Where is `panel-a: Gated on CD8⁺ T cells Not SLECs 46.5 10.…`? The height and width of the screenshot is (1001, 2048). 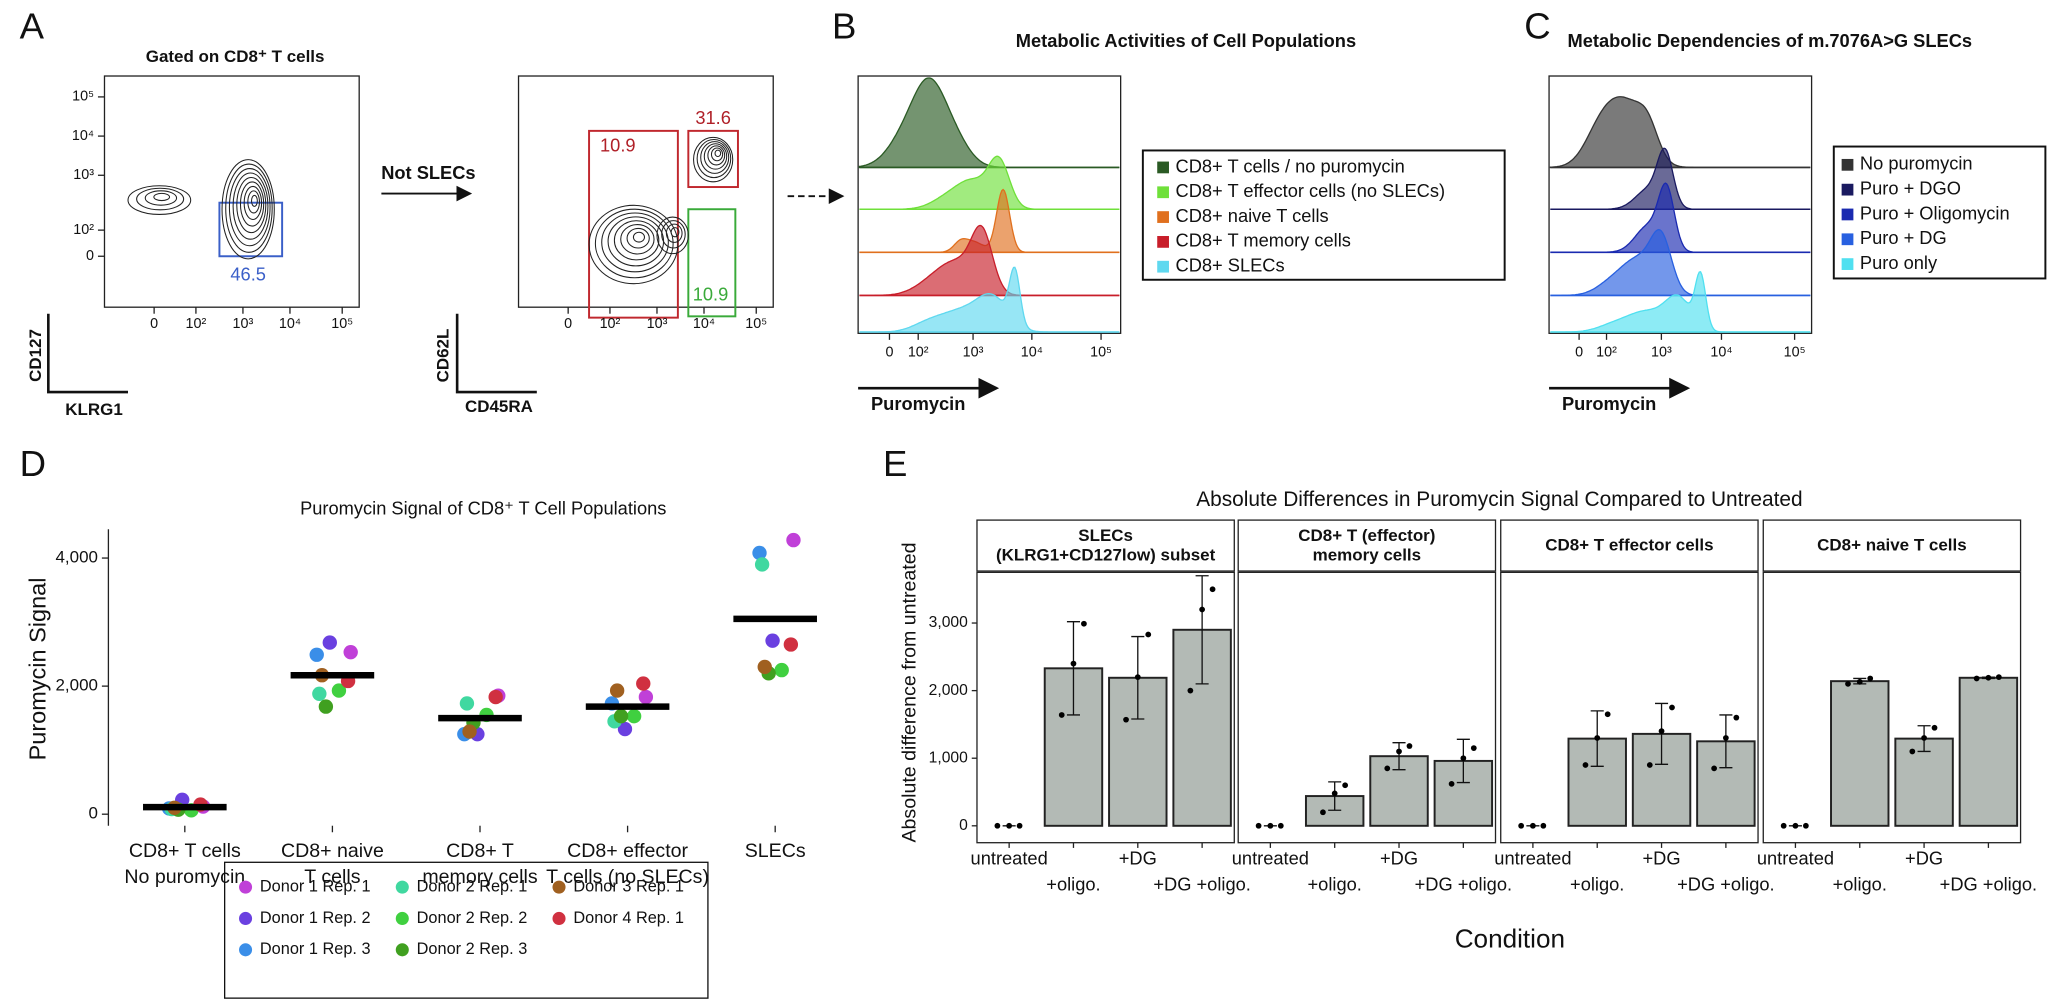
panel-a: Gated on CD8⁺ T cells Not SLECs 46.5 10.… is located at coordinates (378, 233).